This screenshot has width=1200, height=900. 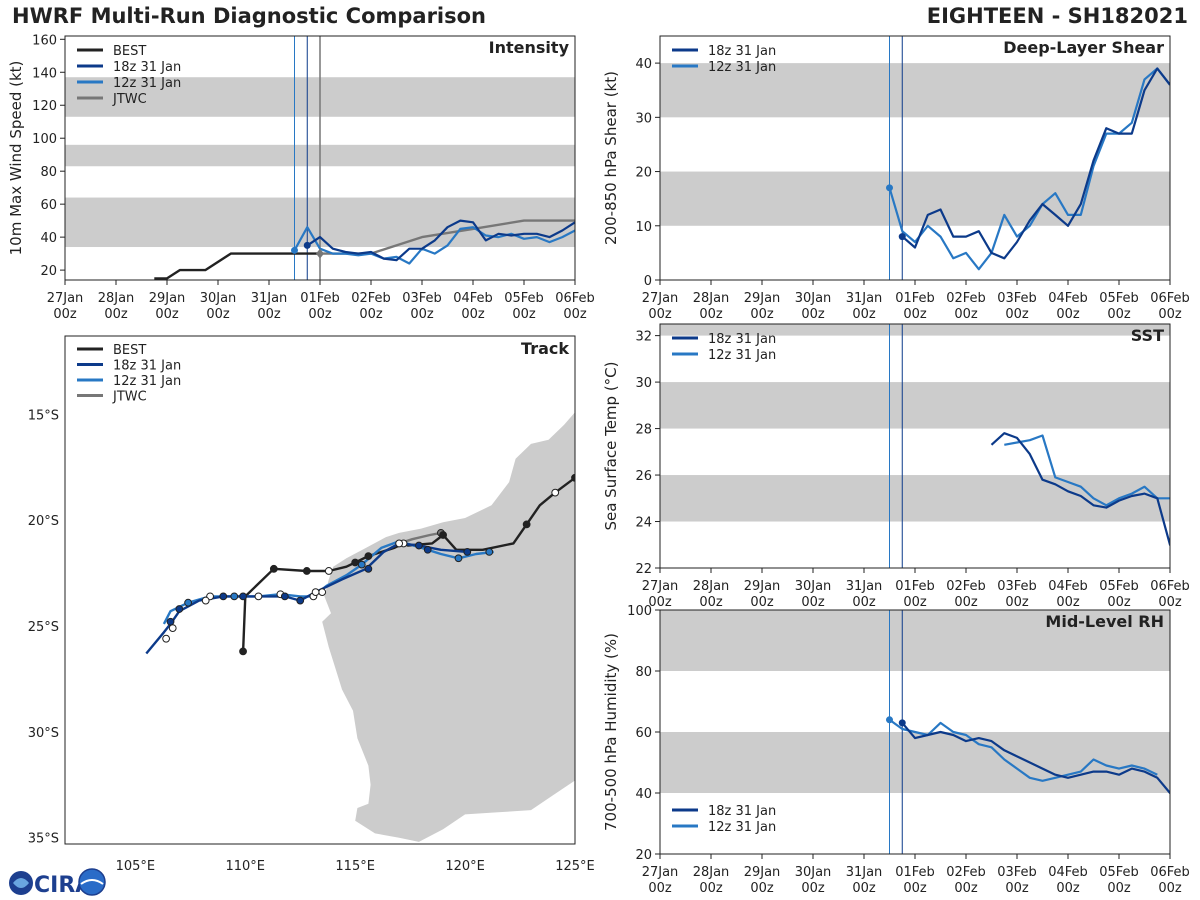 I want to click on rh-run-lines, so click(x=896, y=732).